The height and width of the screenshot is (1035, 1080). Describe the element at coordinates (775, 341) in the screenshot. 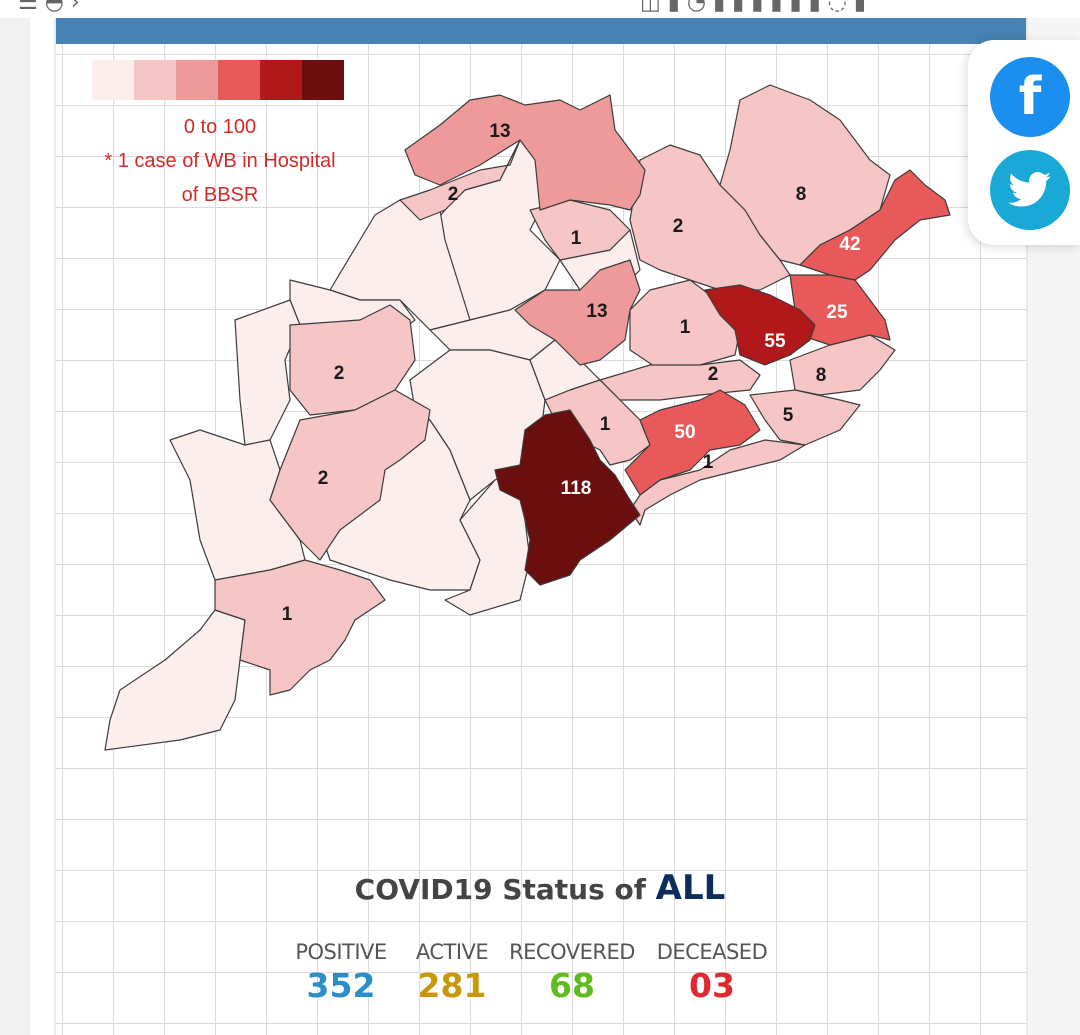

I see `count-label: 55` at that location.